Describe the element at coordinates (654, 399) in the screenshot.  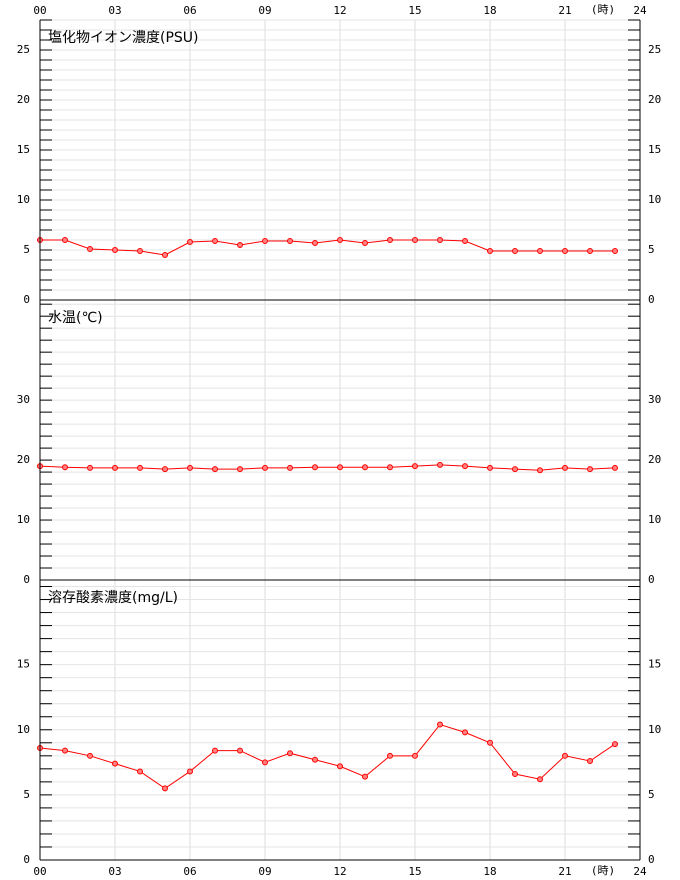
I see `y-tick-label: 30` at that location.